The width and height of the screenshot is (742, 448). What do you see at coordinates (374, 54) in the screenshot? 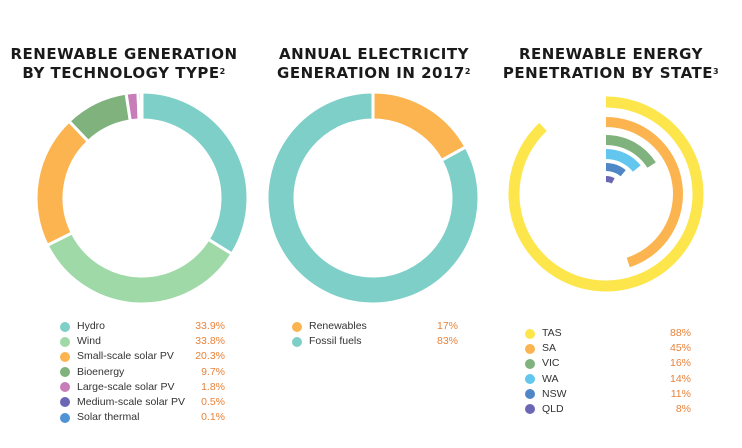
I see `chart-title-line-1: ANNUAL ELECTRICITY` at bounding box center [374, 54].